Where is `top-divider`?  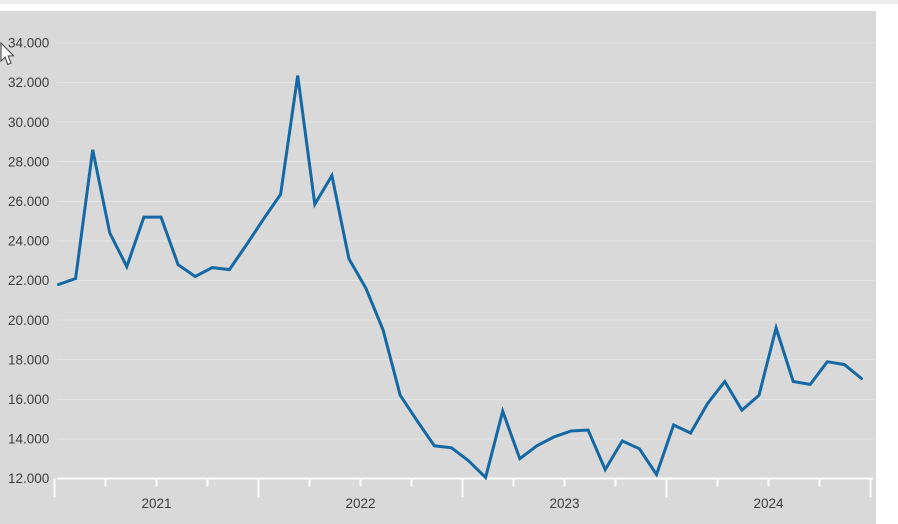
top-divider is located at coordinates (449, 7).